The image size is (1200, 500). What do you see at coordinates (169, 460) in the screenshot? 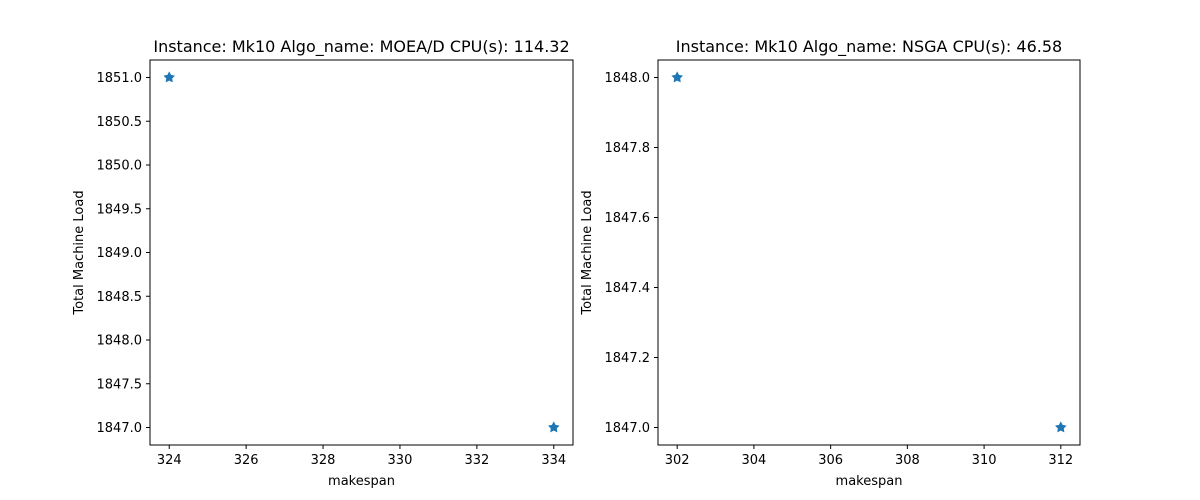
I see `x-tick-label: 324` at bounding box center [169, 460].